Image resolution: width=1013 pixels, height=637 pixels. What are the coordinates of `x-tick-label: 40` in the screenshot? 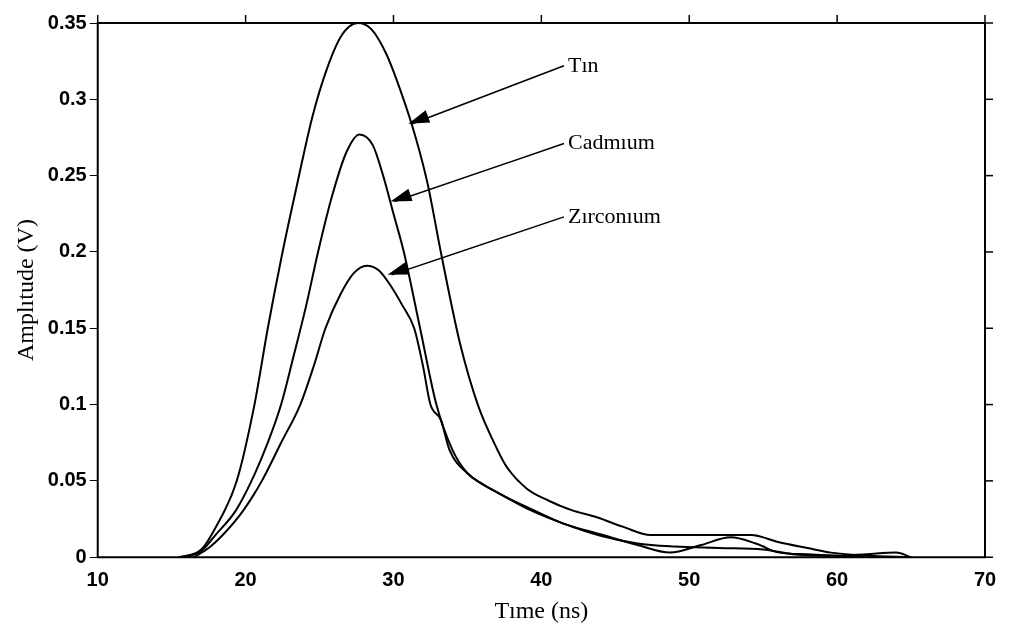 It's located at (541, 578).